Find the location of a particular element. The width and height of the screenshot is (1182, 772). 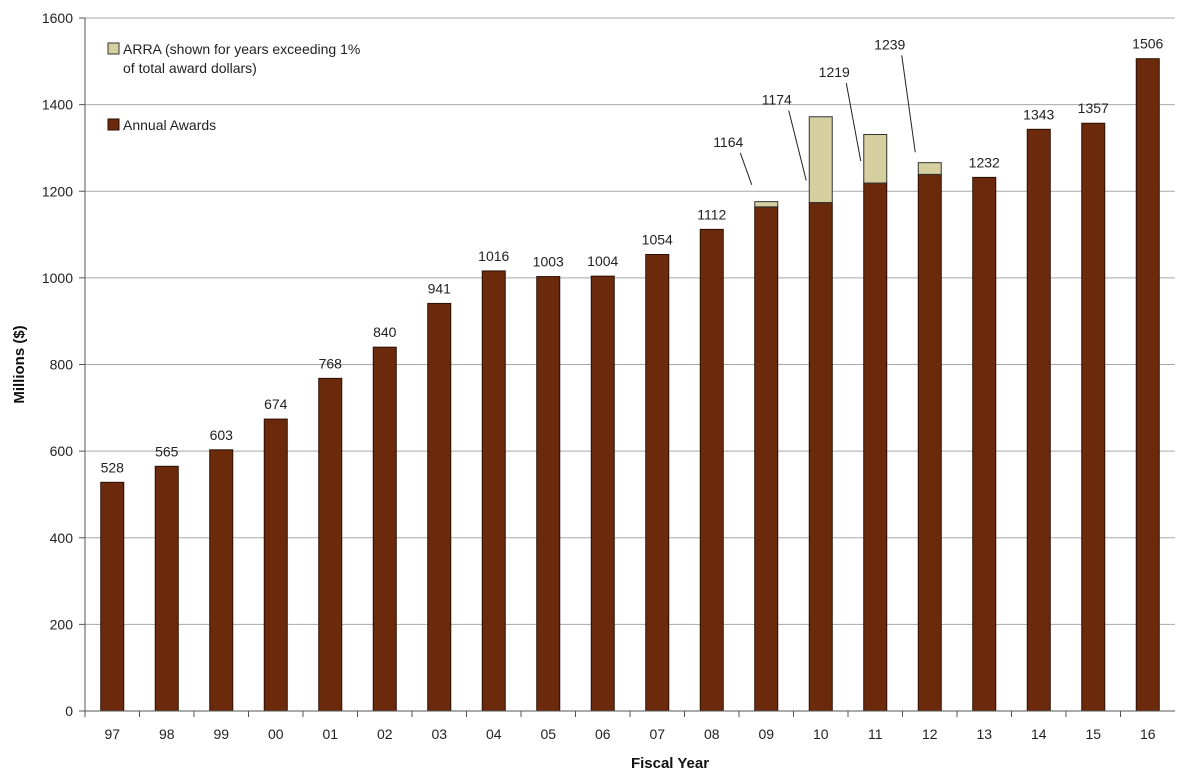

data-label: 1174 is located at coordinates (777, 100).